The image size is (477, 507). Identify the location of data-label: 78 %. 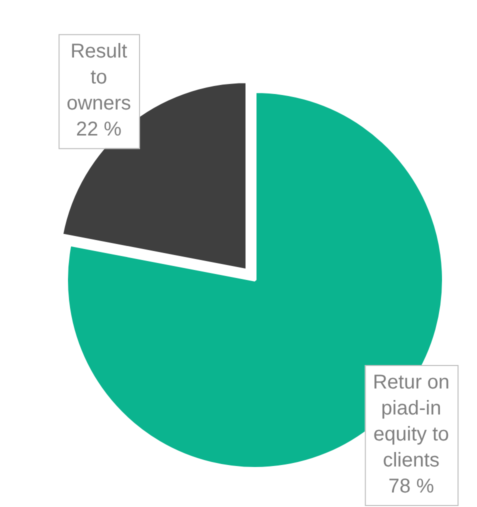
(411, 487).